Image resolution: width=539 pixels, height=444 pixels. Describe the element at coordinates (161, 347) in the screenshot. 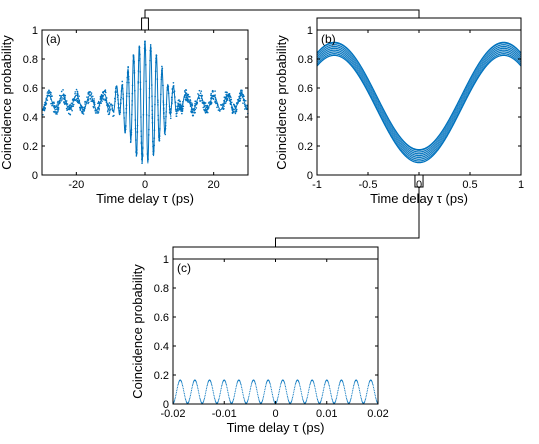

I see `y-tick-label: 0.4` at that location.